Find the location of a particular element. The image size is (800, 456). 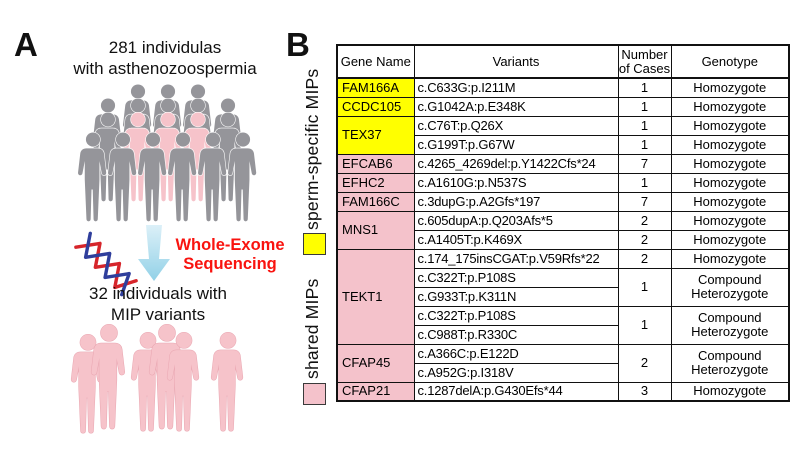

wes-label: Whole-Exome Sequencing is located at coordinates (230, 255).